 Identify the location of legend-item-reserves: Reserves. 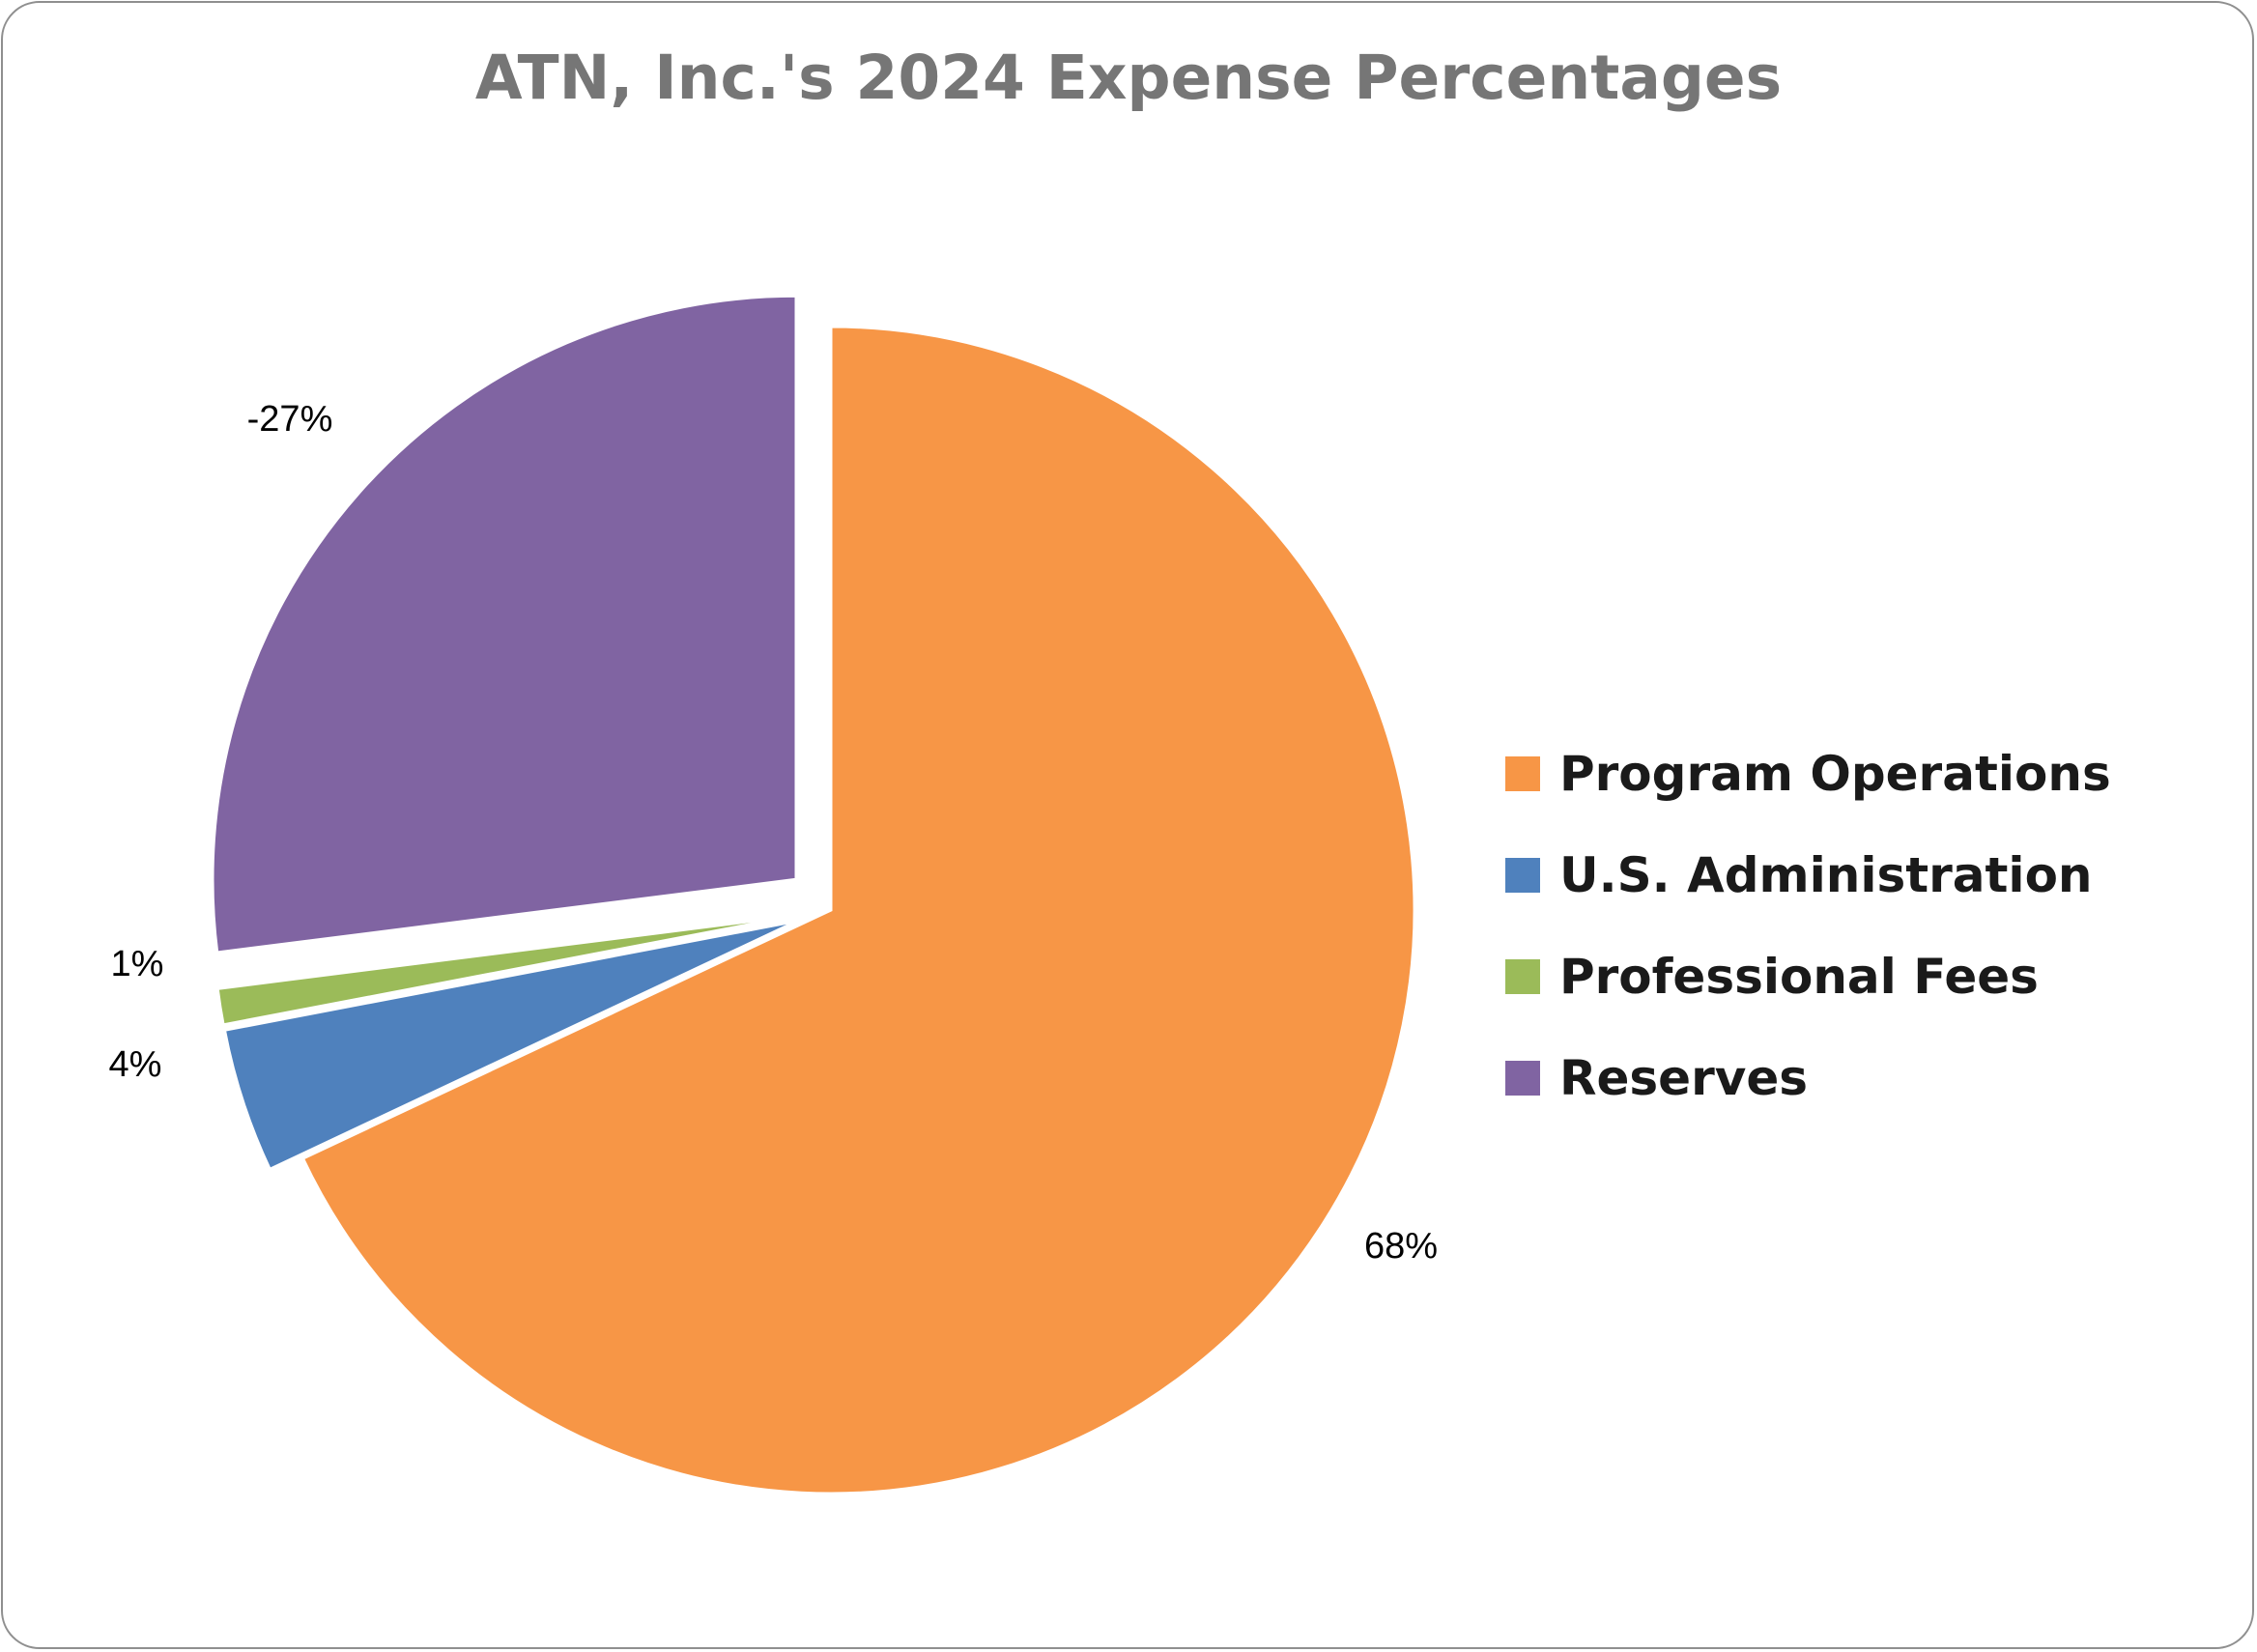
(1808, 1077).